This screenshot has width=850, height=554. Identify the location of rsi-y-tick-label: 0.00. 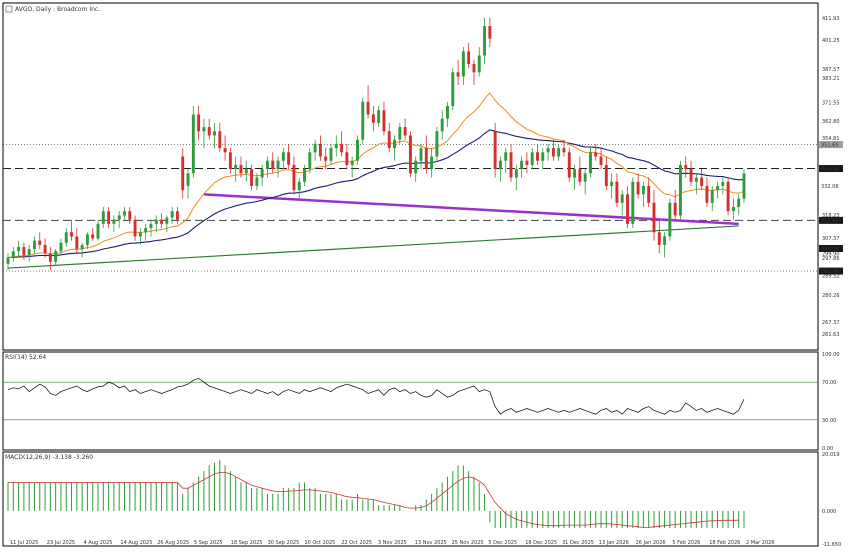
(827, 449).